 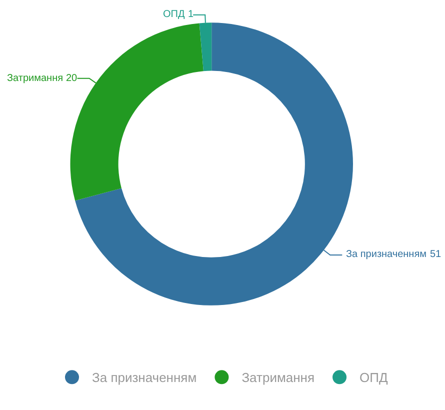 What do you see at coordinates (174, 14) in the screenshot?
I see `slice-label: ОПД` at bounding box center [174, 14].